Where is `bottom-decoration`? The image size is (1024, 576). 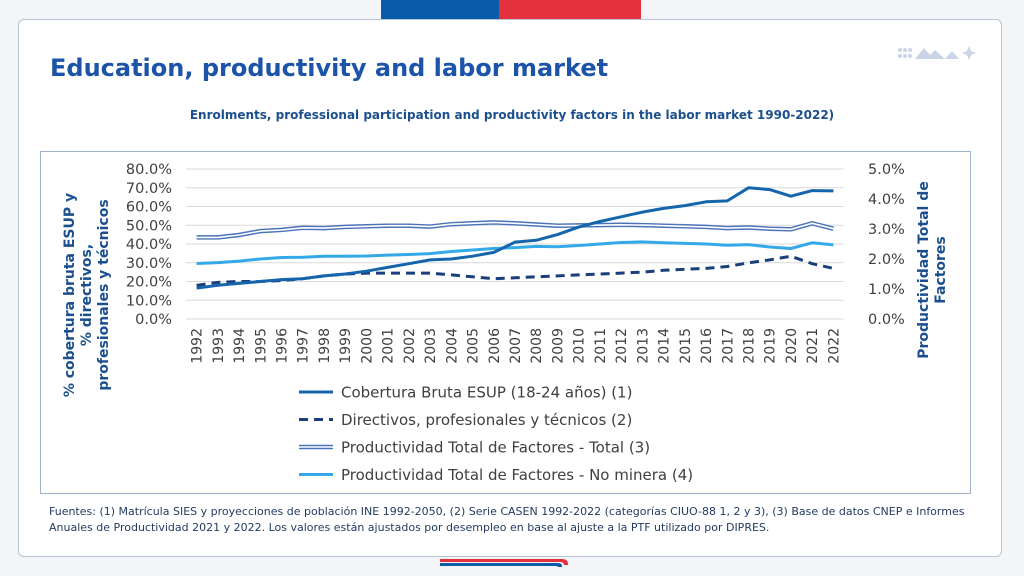
bottom-decoration is located at coordinates (504, 563).